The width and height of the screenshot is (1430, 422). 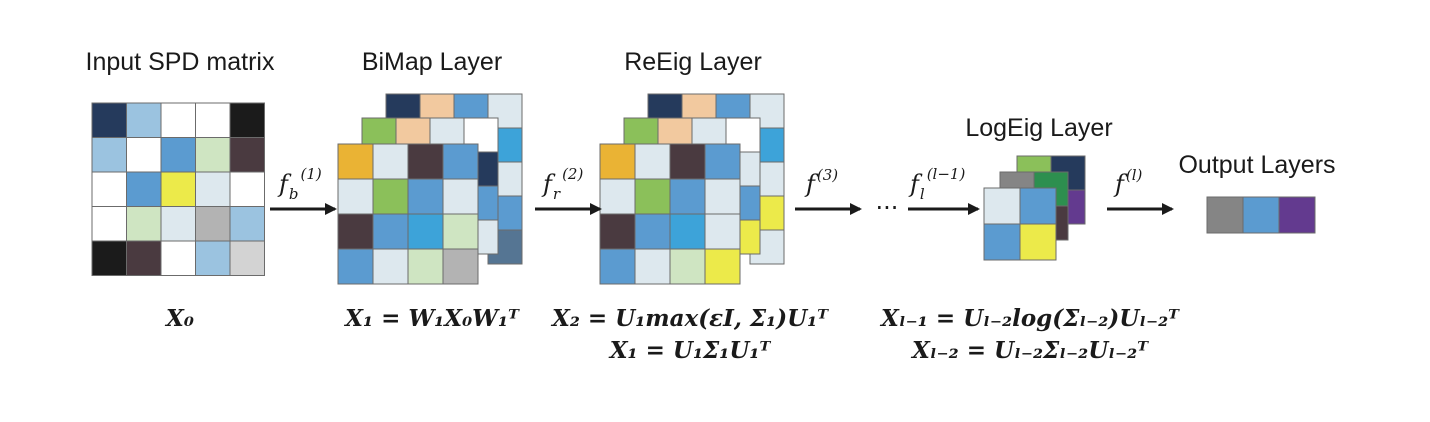 What do you see at coordinates (1256, 165) in the screenshot?
I see `output-layers-title: Output Layers` at bounding box center [1256, 165].